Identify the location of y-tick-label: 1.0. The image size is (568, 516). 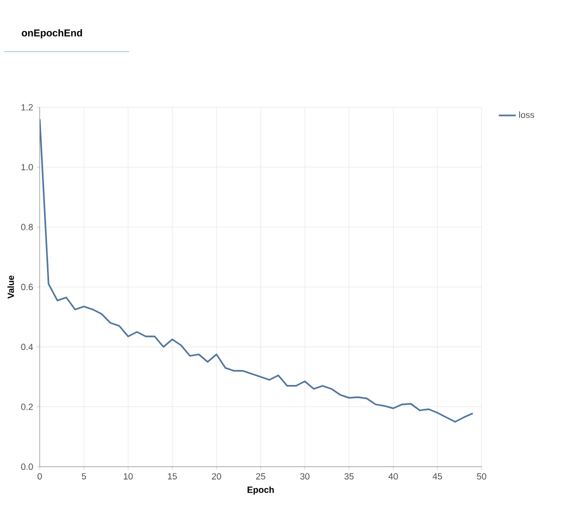
(27, 167).